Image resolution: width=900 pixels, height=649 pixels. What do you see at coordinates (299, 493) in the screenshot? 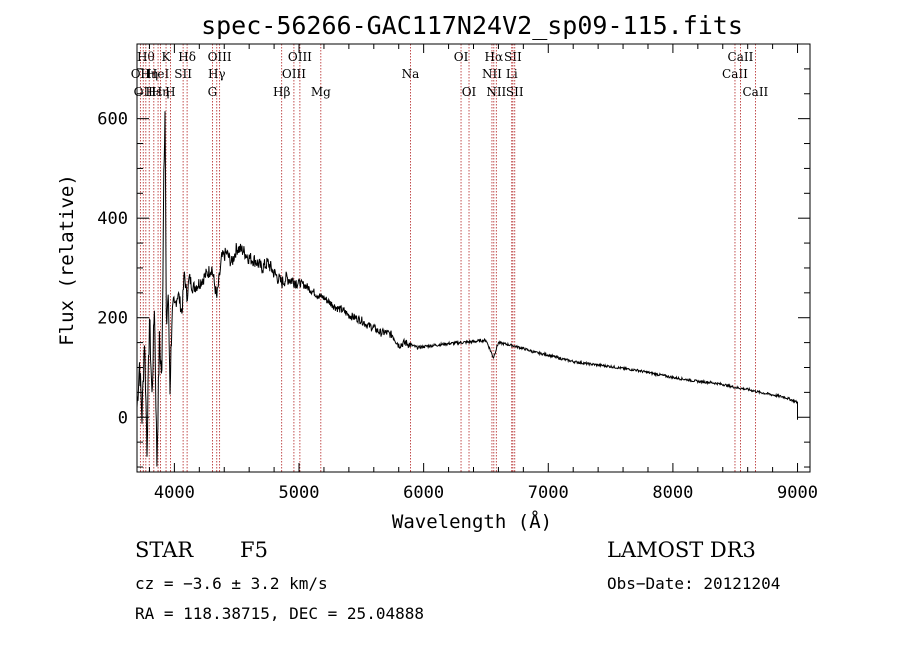
I see `x-tick-label: 5000` at bounding box center [299, 493].